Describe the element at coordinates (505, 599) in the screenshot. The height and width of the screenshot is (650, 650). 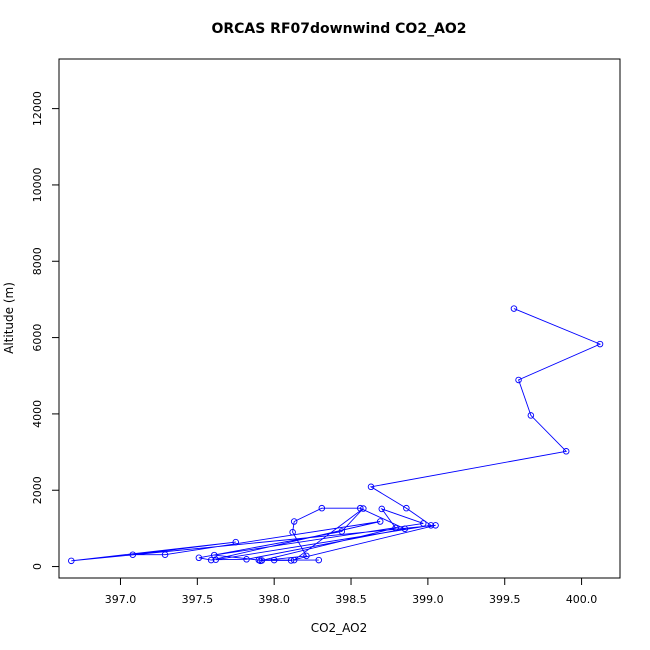
I see `x-tick-label: 399.5` at that location.